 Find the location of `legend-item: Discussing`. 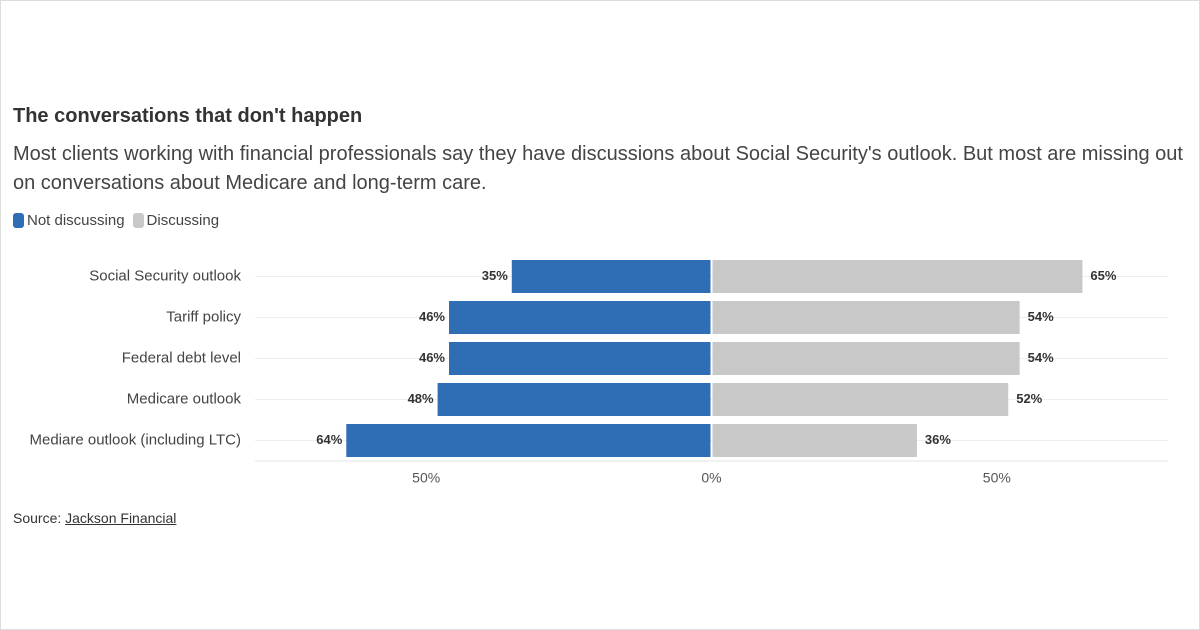

legend-item: Discussing is located at coordinates (176, 220).